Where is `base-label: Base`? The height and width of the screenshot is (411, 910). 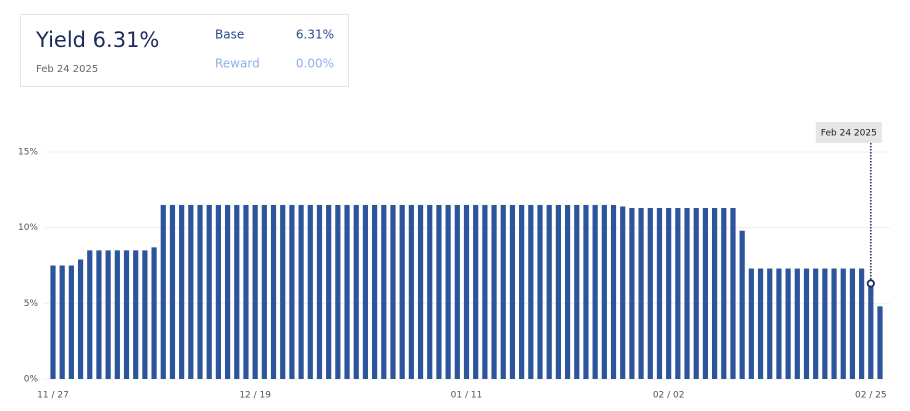 base-label: Base is located at coordinates (229, 35).